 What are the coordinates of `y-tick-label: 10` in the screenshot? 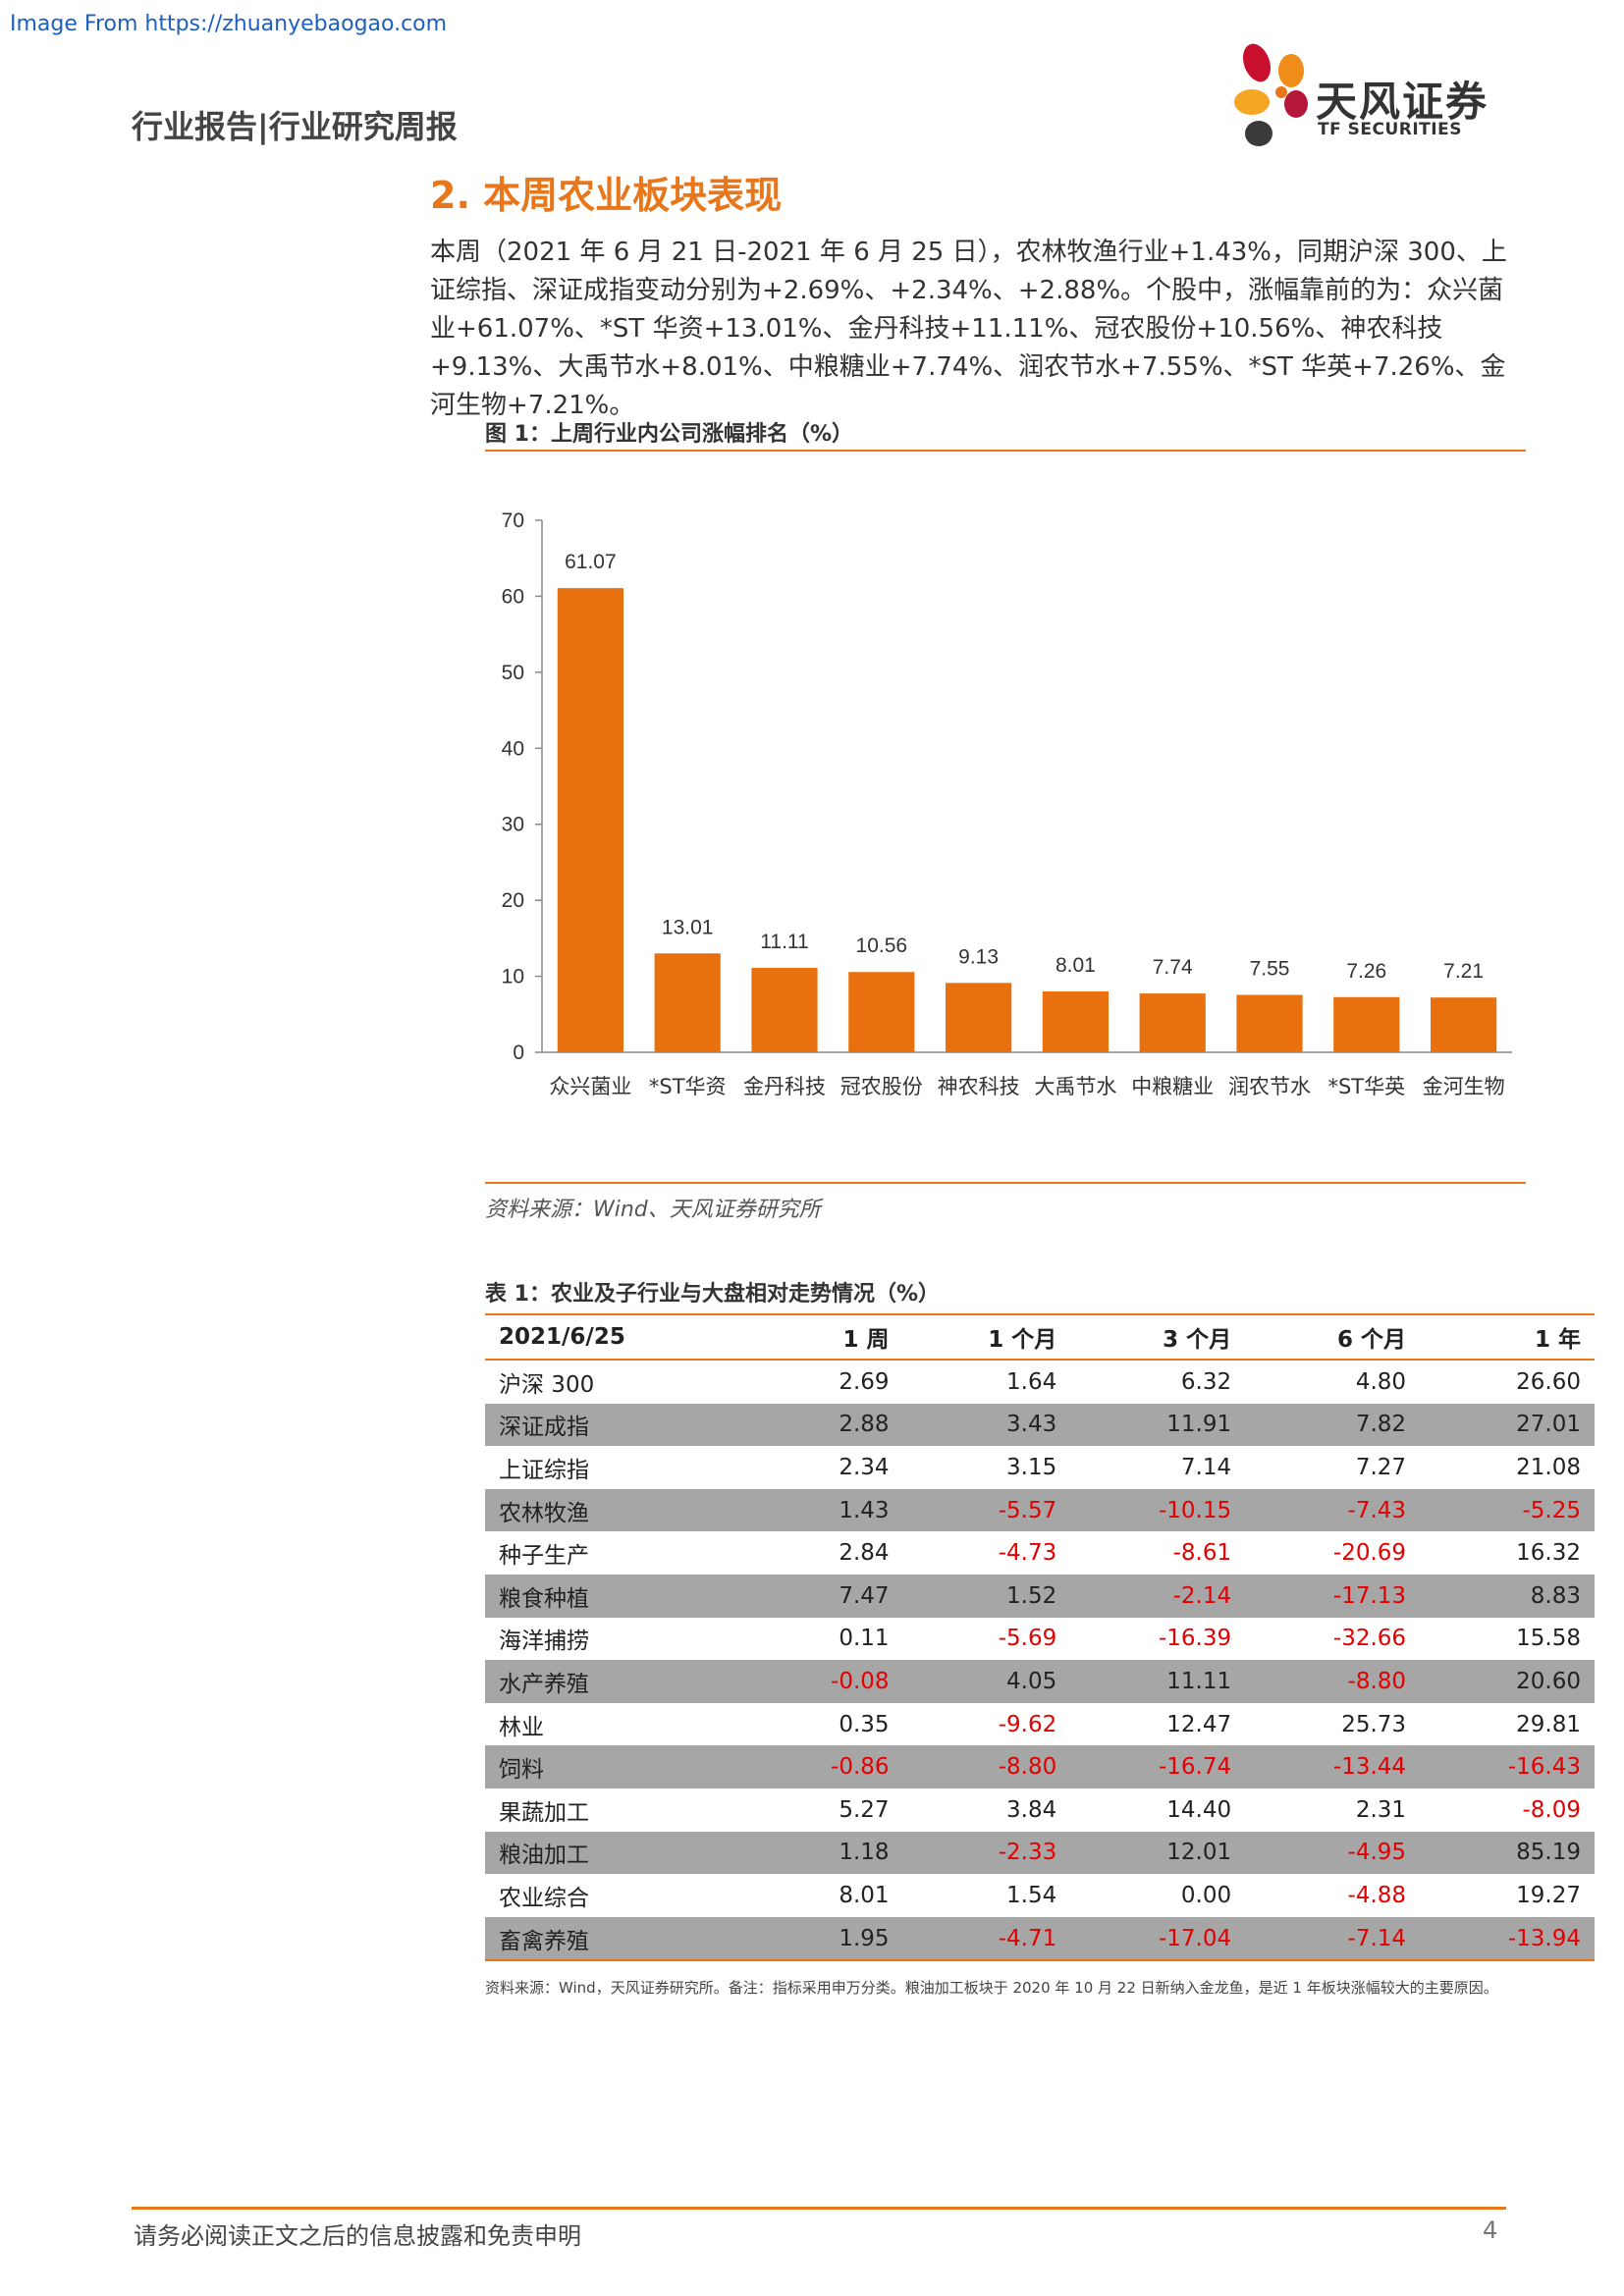 It's located at (513, 977).